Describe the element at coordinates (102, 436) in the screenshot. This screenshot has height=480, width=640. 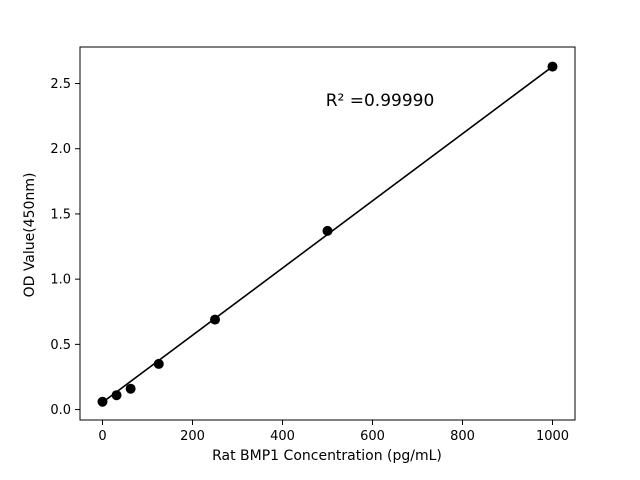
I see `x-tick-label: 0` at that location.